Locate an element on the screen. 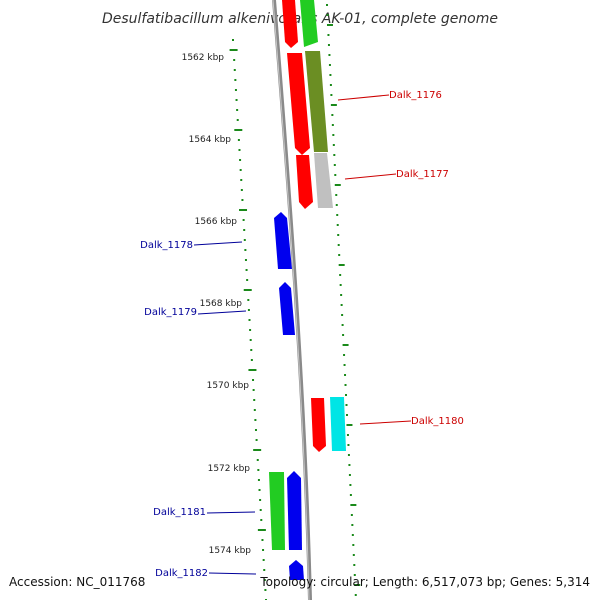 The height and width of the screenshot is (600, 600). scale-tick-label: 1568 kbp is located at coordinates (221, 304).